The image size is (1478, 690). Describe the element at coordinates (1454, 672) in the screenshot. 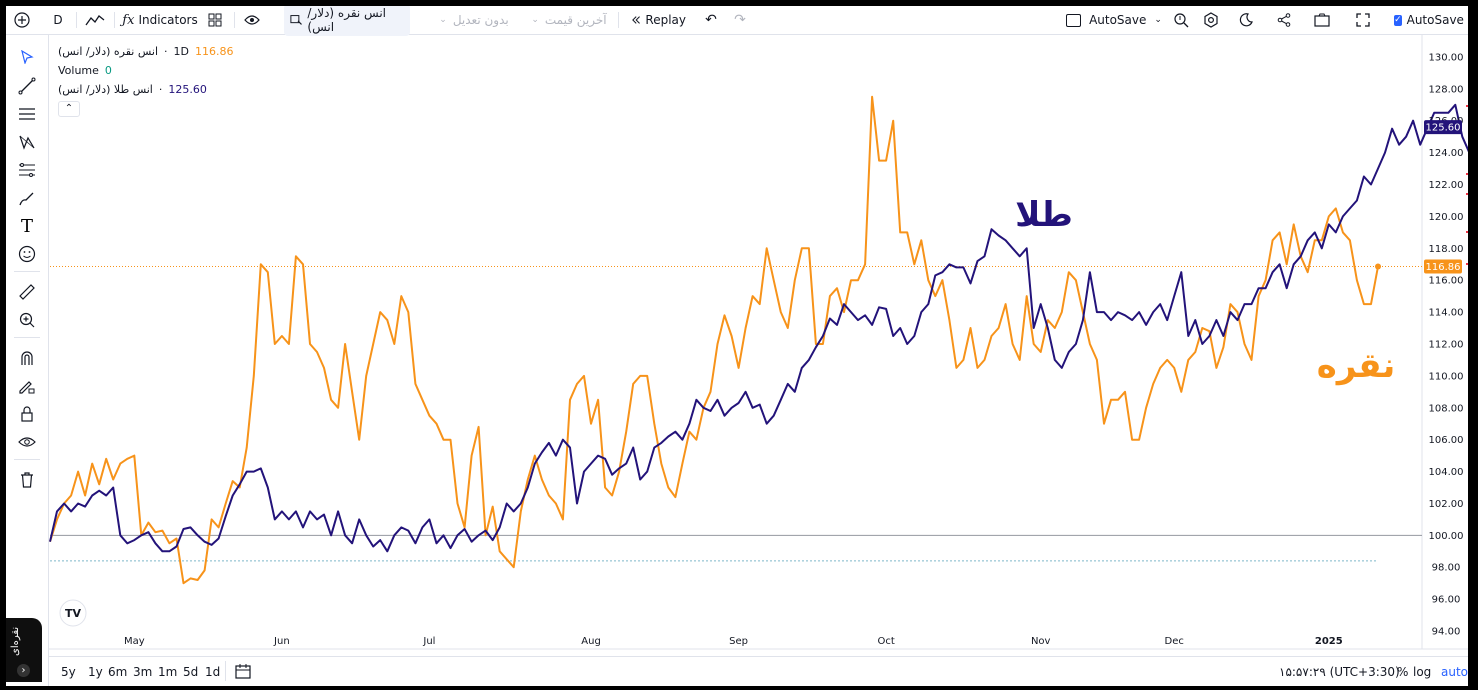

I see `auto-toggle: auto` at that location.